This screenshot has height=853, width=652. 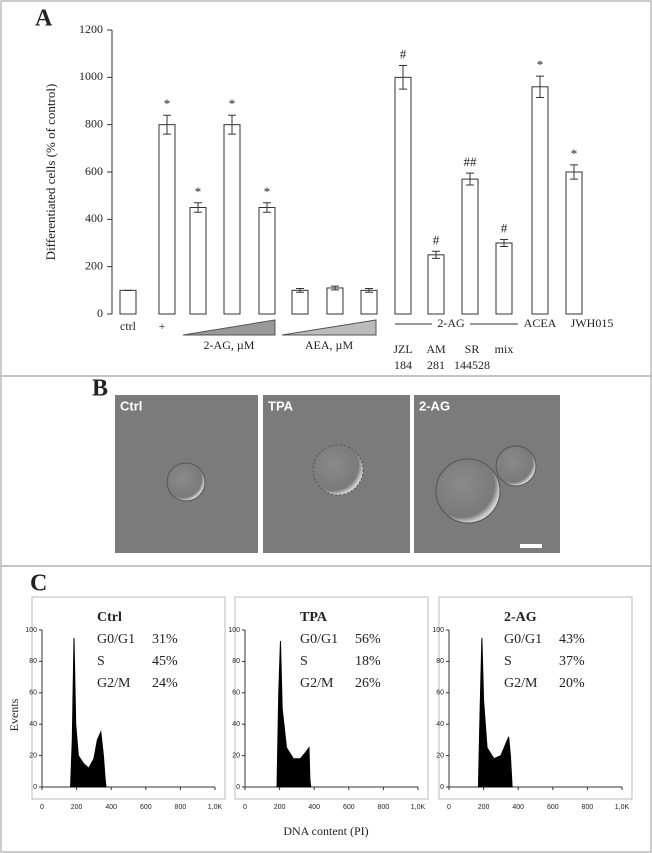 What do you see at coordinates (162, 326) in the screenshot?
I see `x-tick-label: +` at bounding box center [162, 326].